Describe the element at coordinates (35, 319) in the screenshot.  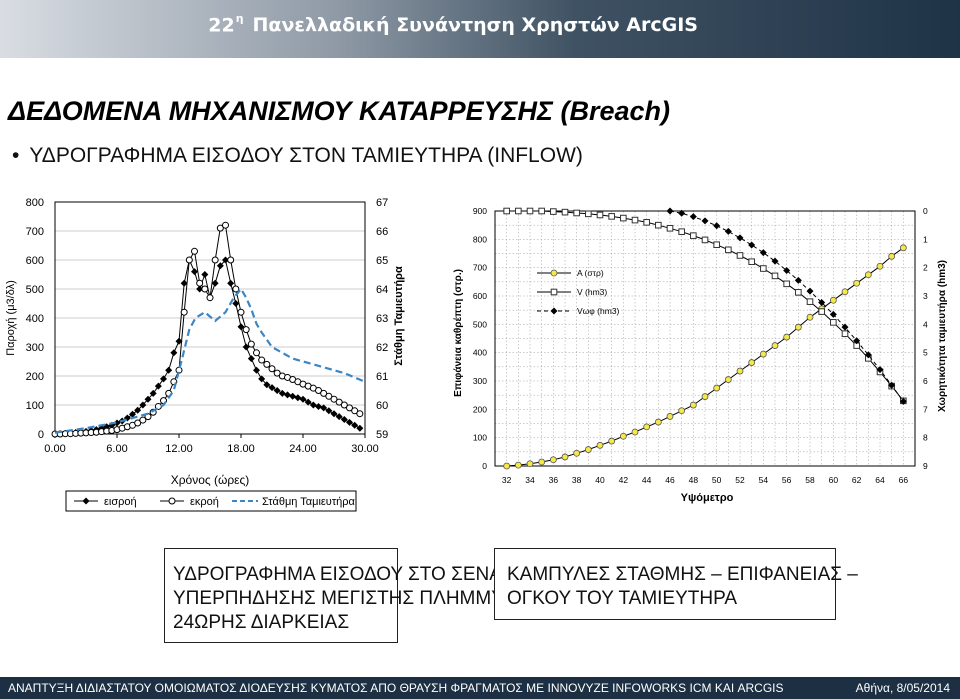
I see `chart1-y-tick-label: 400` at that location.